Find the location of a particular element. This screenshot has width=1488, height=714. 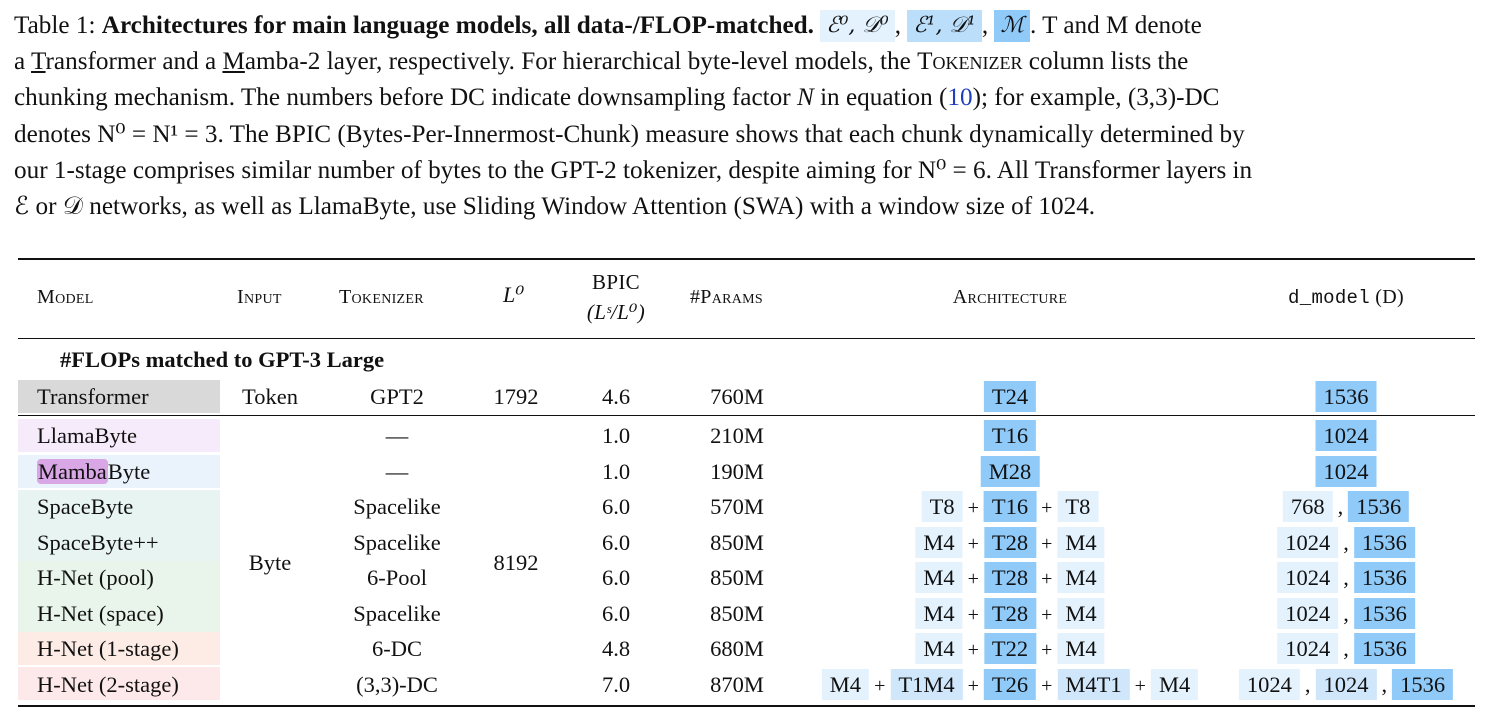

params-cell: 760M is located at coordinates (737, 396).